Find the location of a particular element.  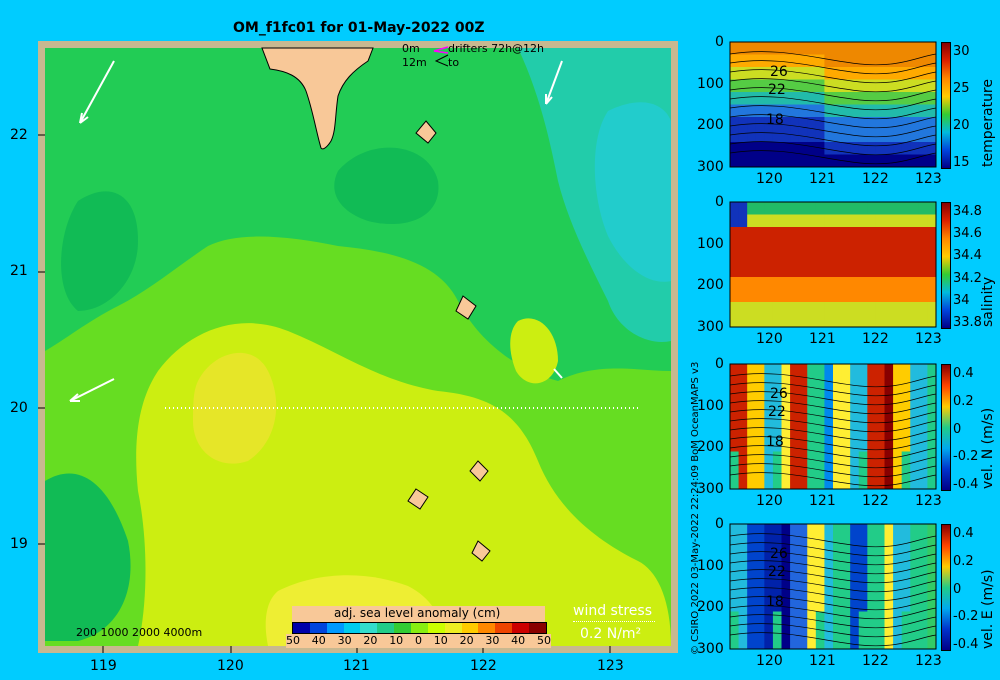

temperature-section-plot is located at coordinates (833, 104).